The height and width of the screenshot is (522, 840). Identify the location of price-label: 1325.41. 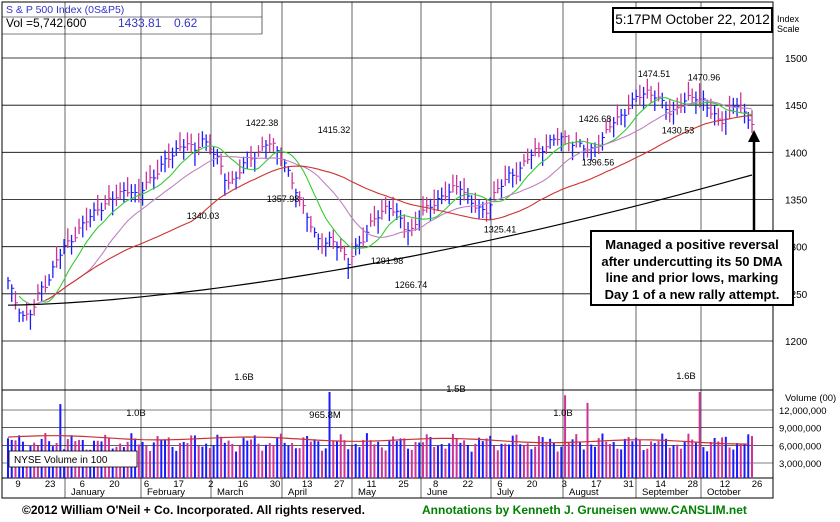
(500, 230).